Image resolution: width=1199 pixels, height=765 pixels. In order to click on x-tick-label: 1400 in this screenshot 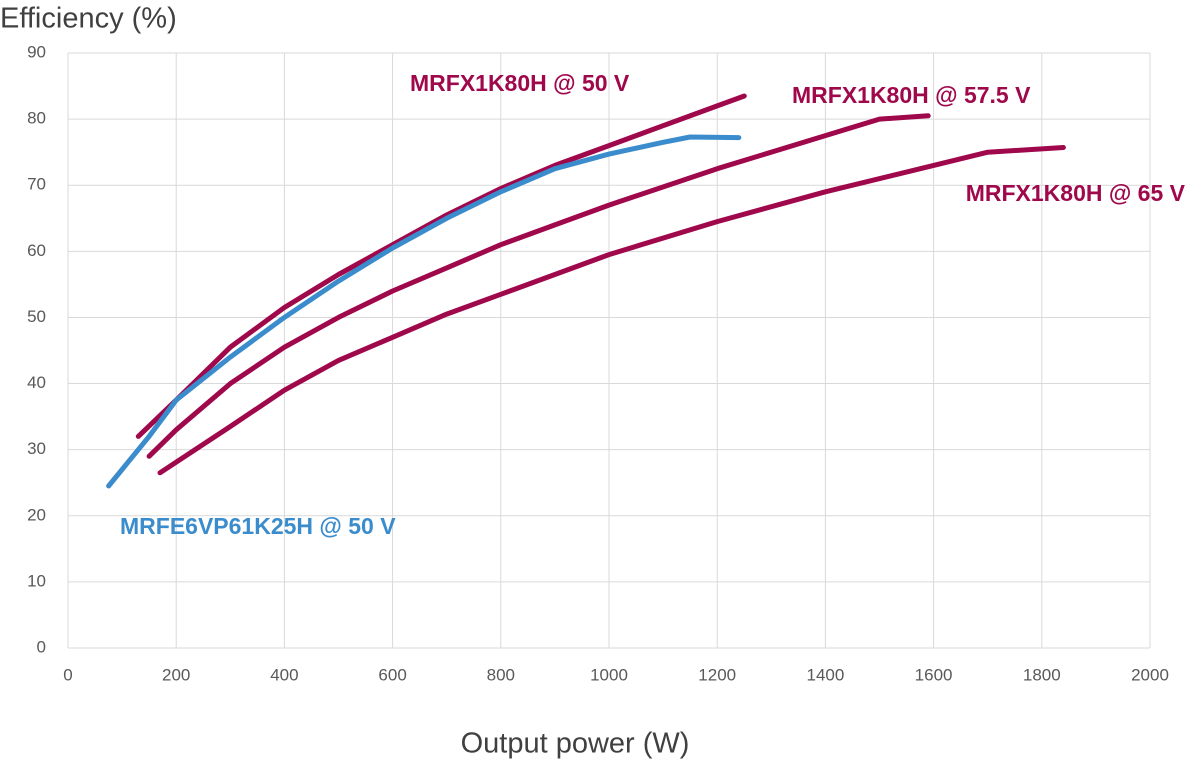, I will do `click(825, 674)`.